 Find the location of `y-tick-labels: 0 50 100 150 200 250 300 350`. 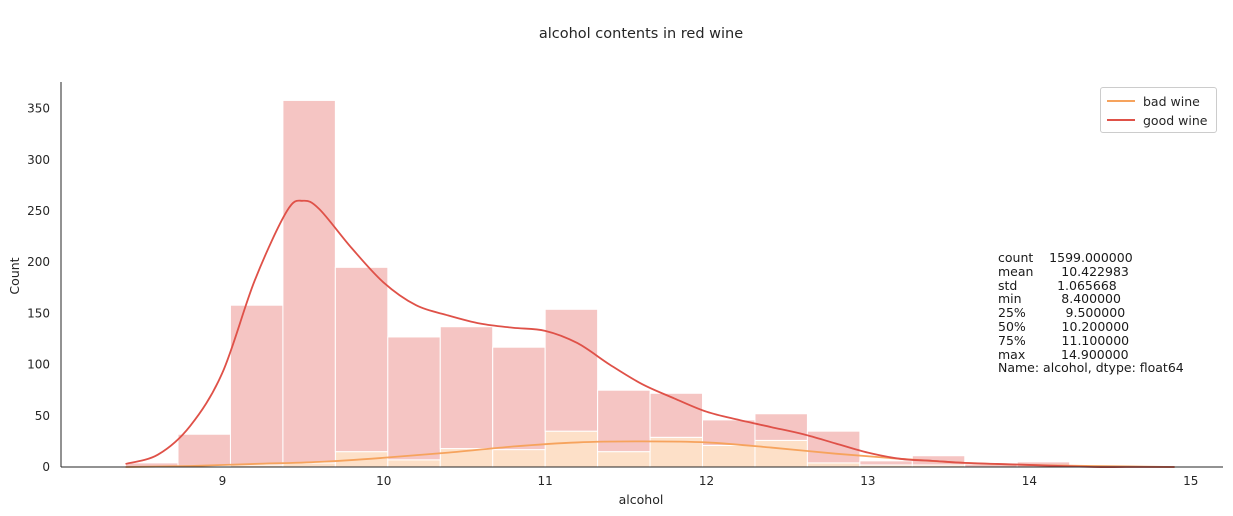

y-tick-labels: 0 50 100 150 200 250 300 350 is located at coordinates (38, 288).